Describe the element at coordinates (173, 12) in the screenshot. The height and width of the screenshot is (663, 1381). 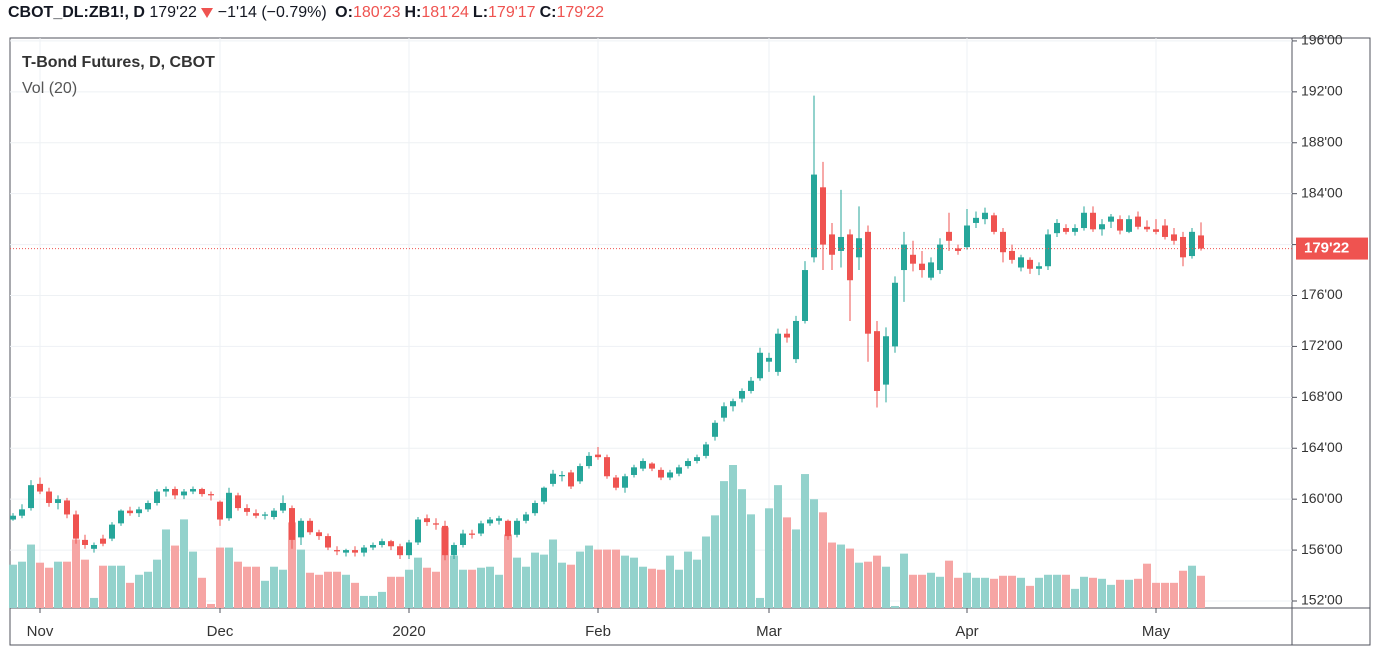
I see `price: 179'22` at that location.